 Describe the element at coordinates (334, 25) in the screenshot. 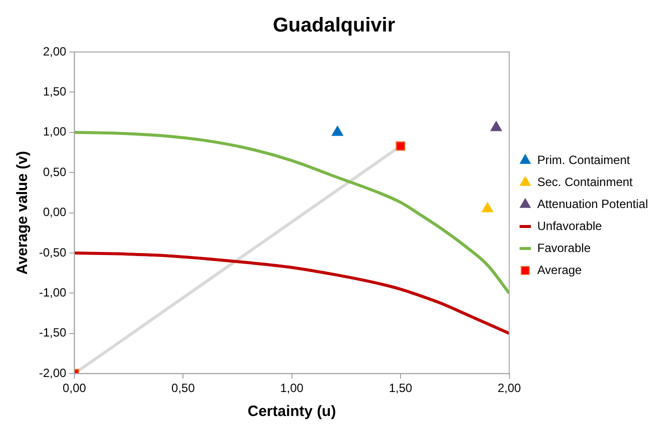

I see `chart-title: Guadalquivir` at that location.